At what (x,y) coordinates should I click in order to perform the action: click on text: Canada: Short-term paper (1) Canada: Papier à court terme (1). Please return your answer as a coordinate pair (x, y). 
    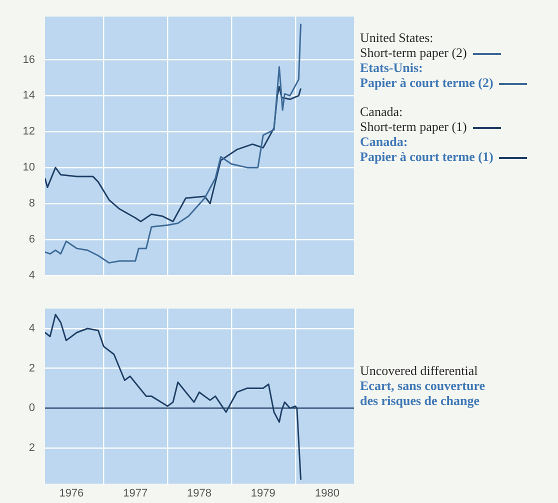
    Looking at the image, I should click on (427, 134).